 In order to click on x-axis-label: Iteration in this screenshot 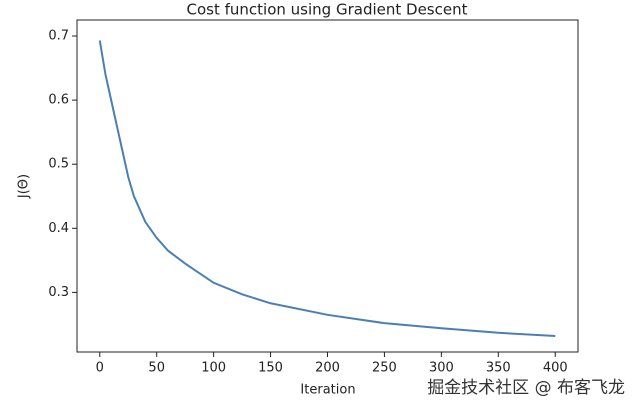, I will do `click(327, 390)`.